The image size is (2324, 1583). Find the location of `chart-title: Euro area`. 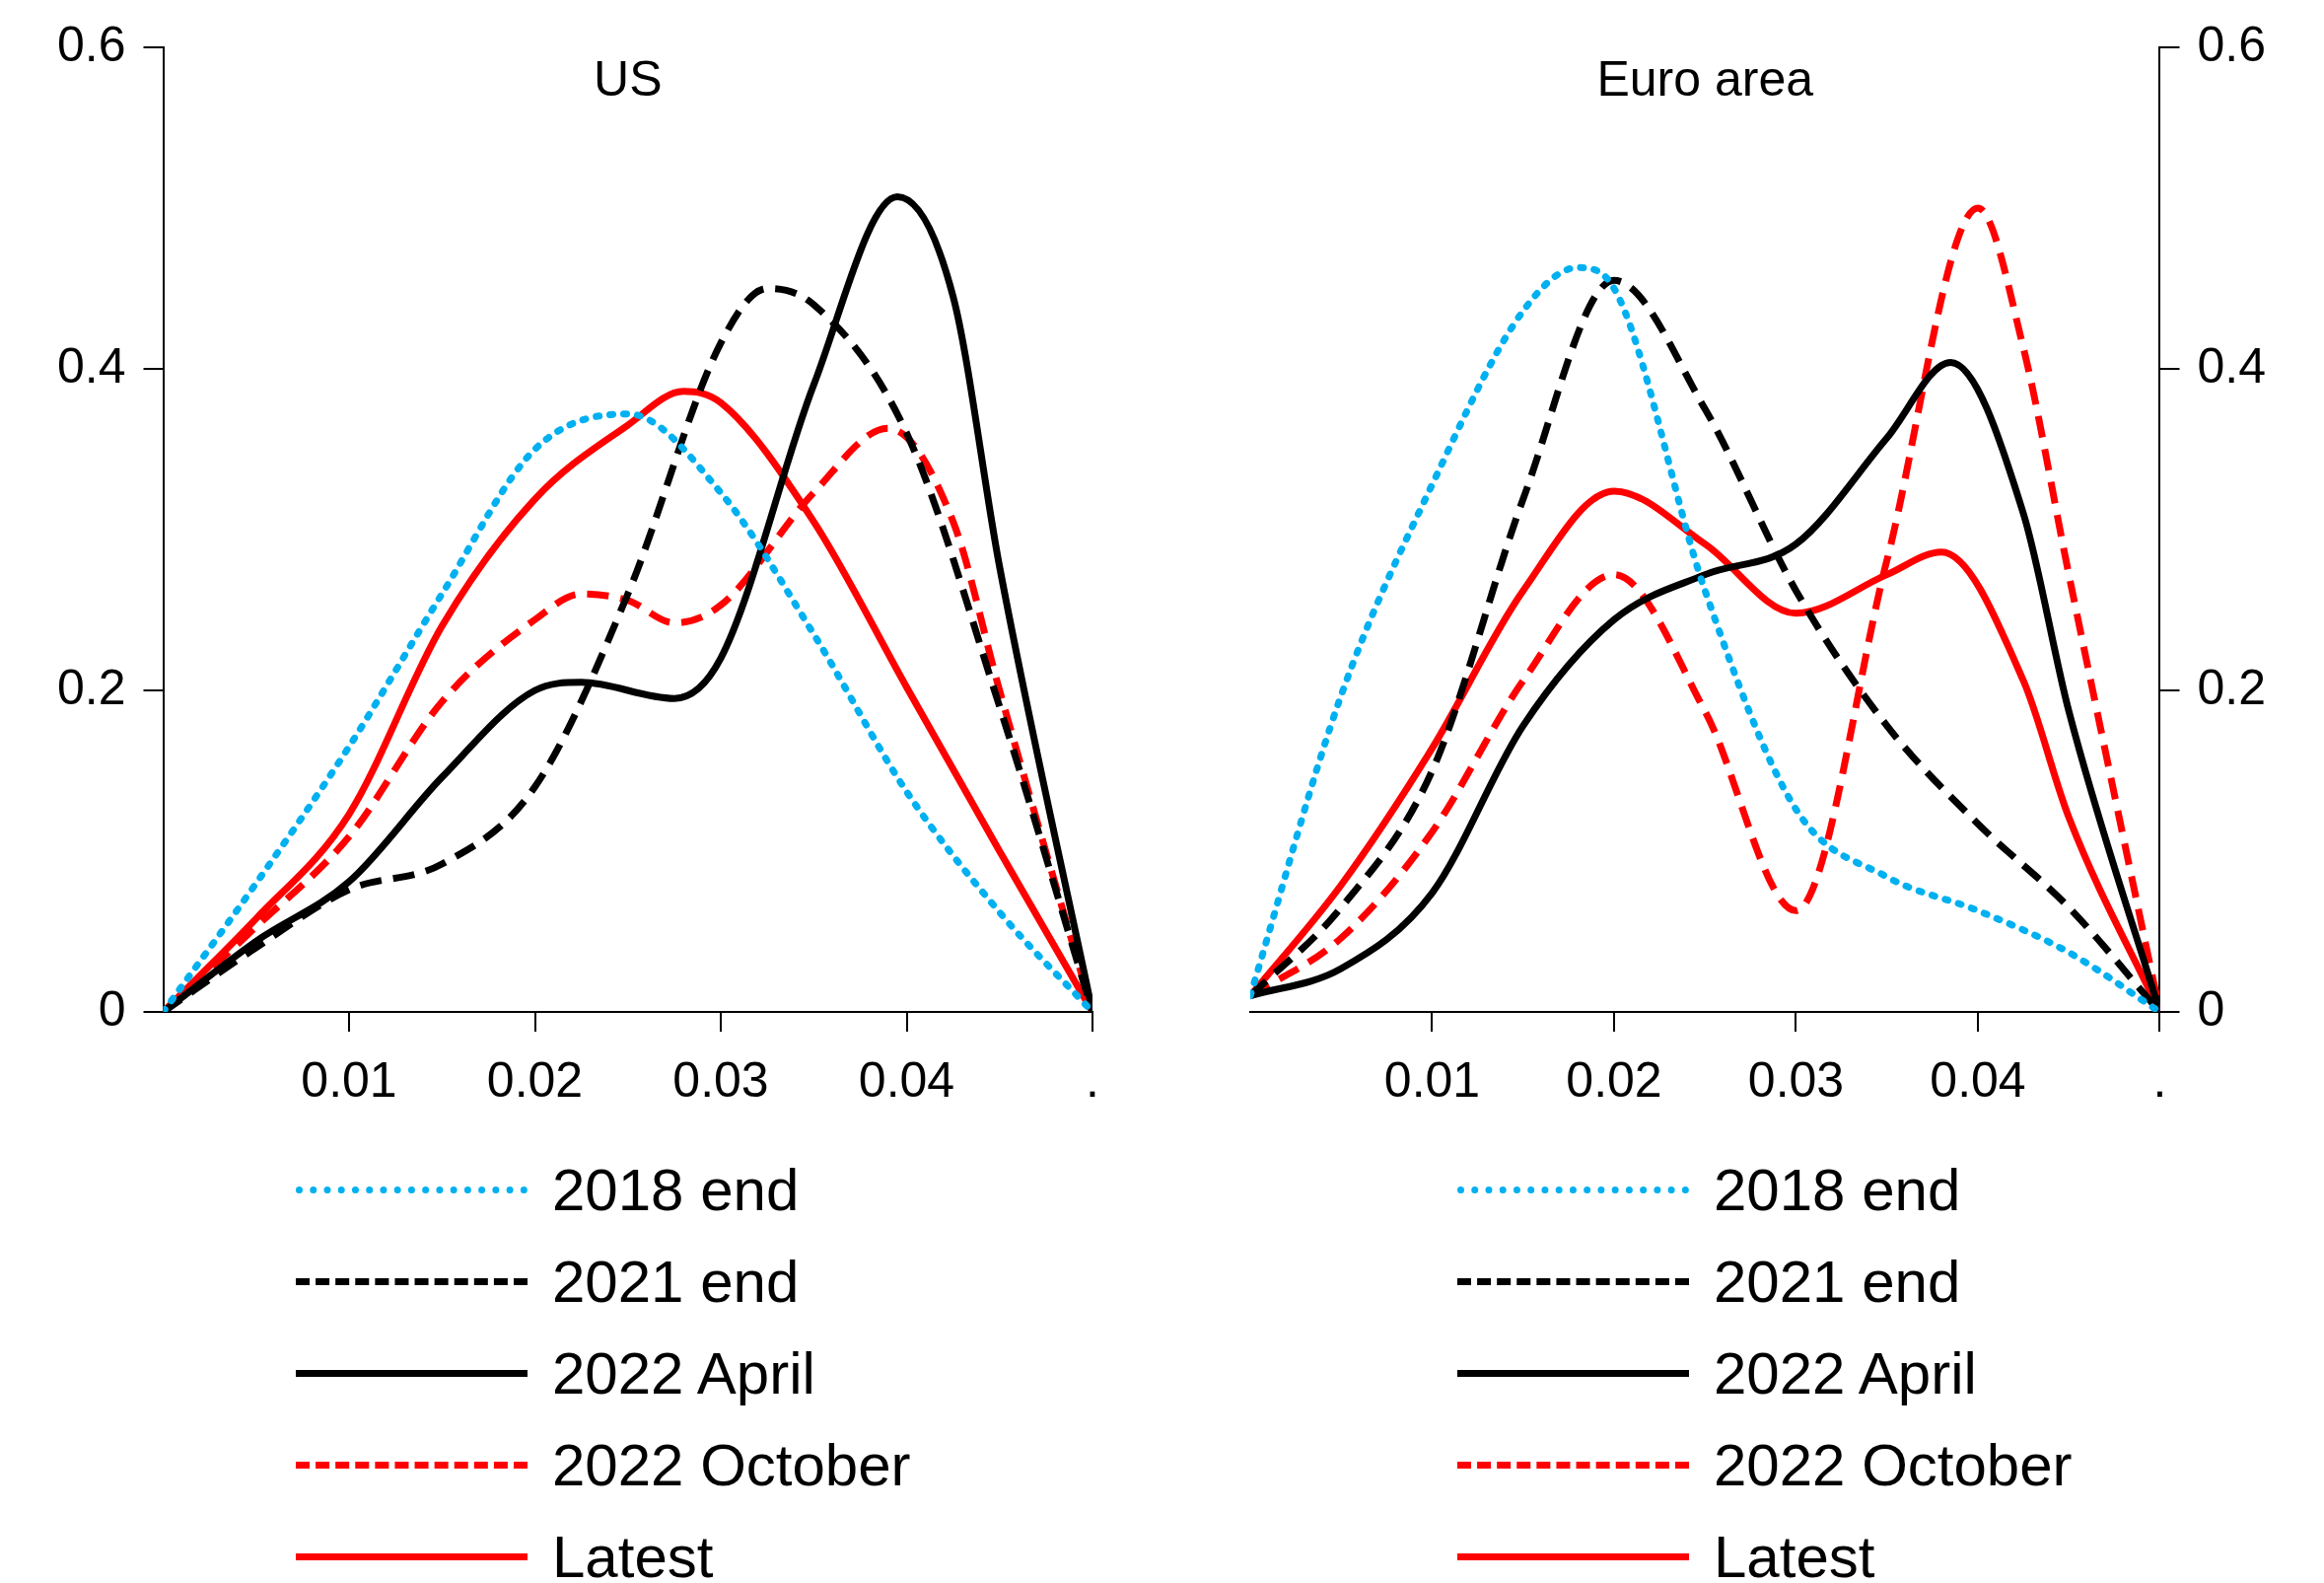

chart-title: Euro area is located at coordinates (1705, 79).